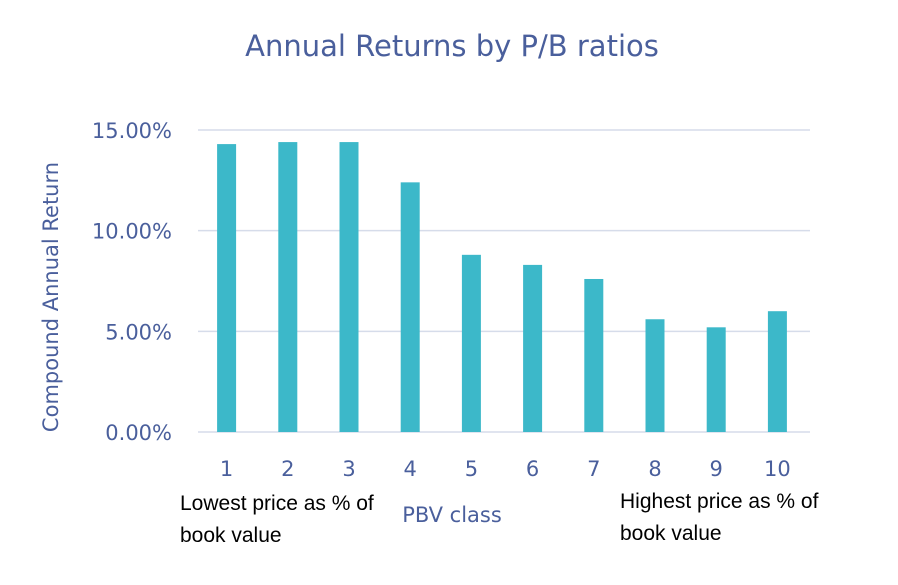 This screenshot has height=585, width=898. What do you see at coordinates (452, 515) in the screenshot?
I see `x-axis-title: PBV class` at bounding box center [452, 515].